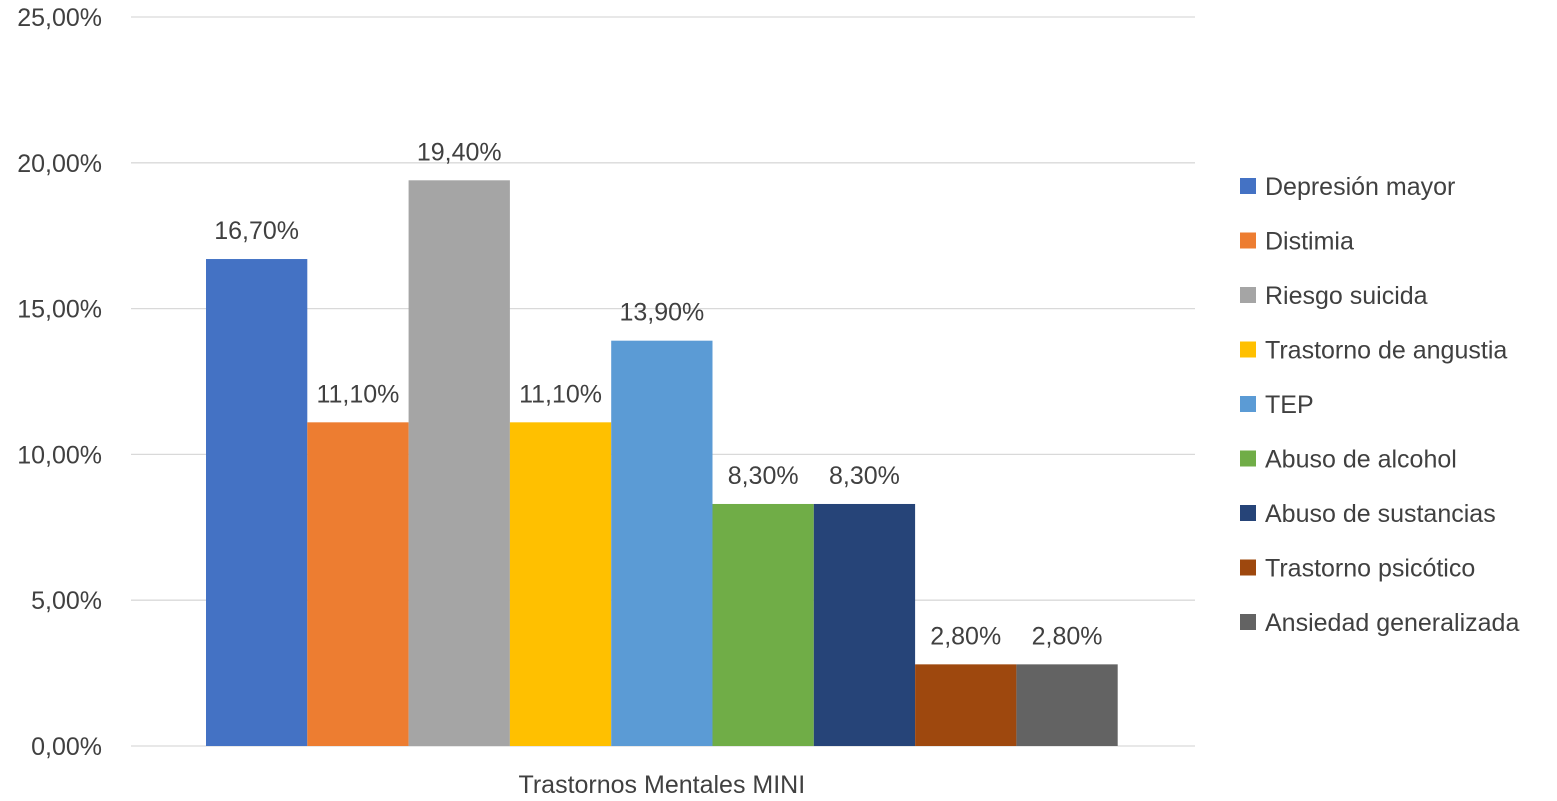  What do you see at coordinates (59, 164) in the screenshot?
I see `y-tick-label: 20,00%` at bounding box center [59, 164].